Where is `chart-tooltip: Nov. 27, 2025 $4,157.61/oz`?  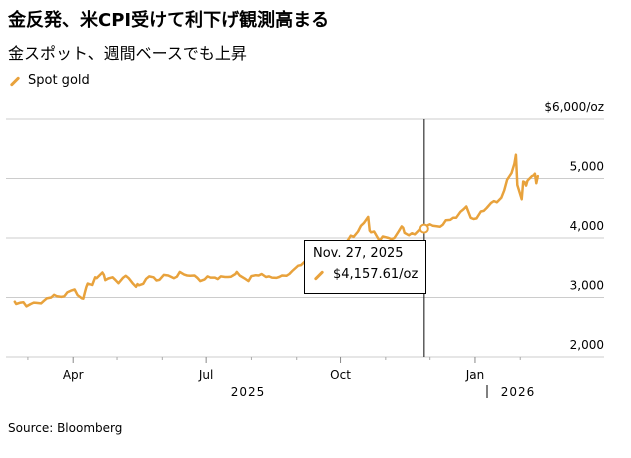
chart-tooltip: Nov. 27, 2025 $4,157.61/oz is located at coordinates (365, 267).